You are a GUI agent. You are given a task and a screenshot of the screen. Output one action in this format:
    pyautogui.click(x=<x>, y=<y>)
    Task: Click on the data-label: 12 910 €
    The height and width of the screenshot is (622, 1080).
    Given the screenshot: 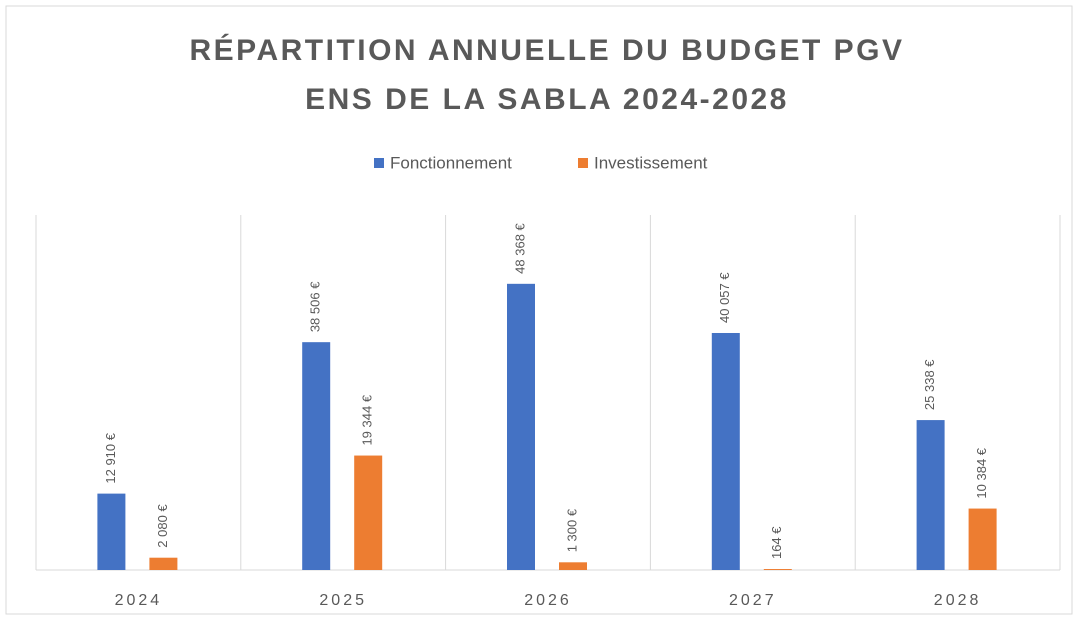 What is the action you would take?
    pyautogui.click(x=110, y=457)
    